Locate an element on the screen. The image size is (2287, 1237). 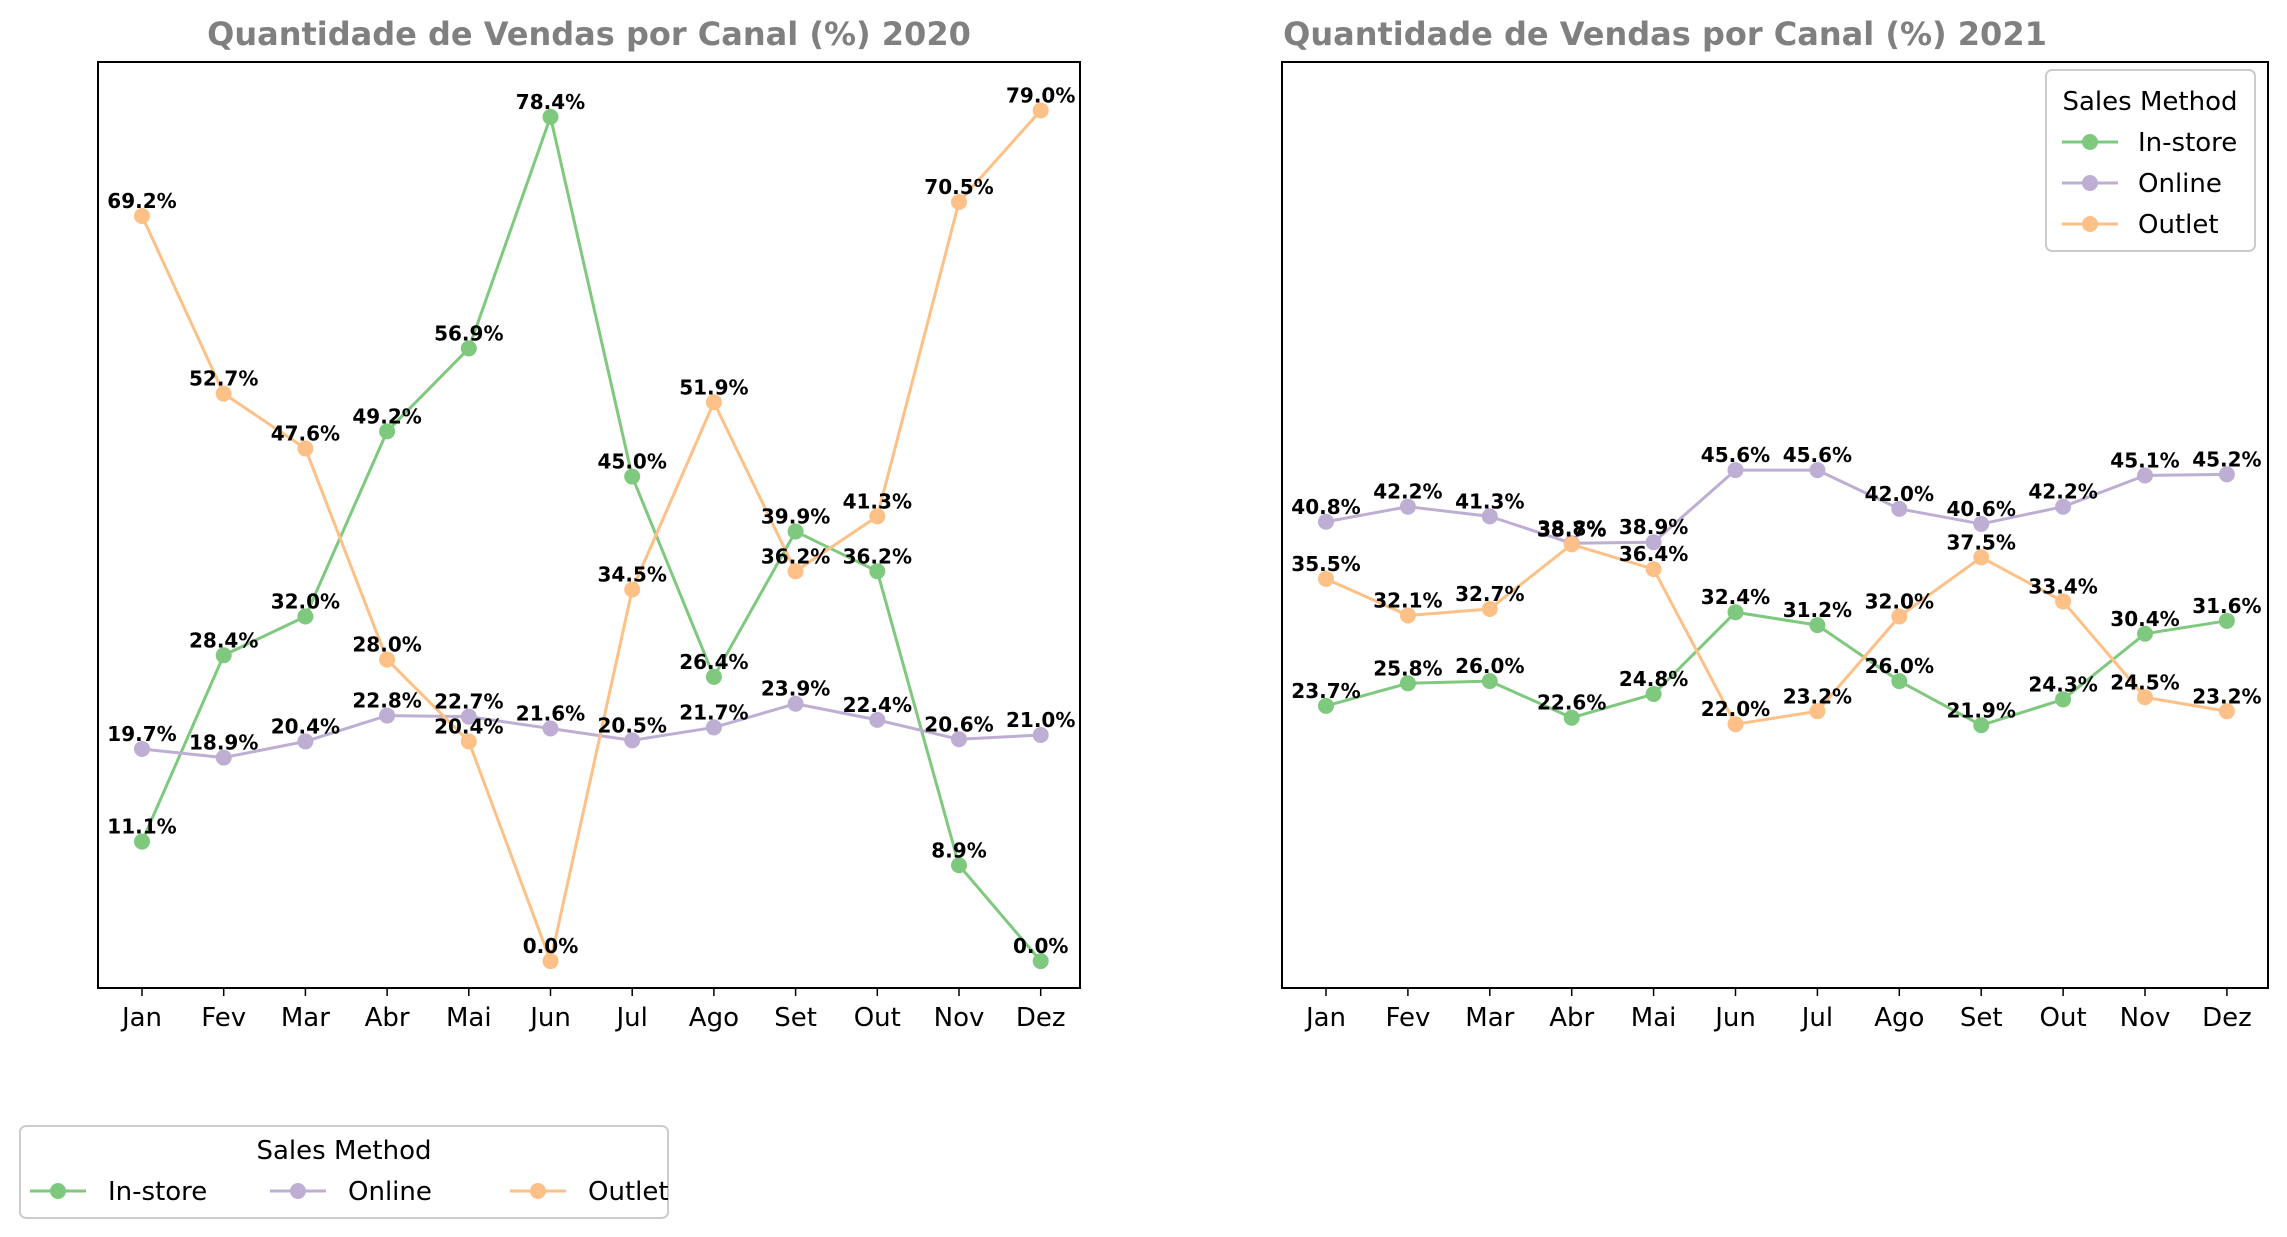
data-label-in-store-jan: 11.1% is located at coordinates (141, 827).